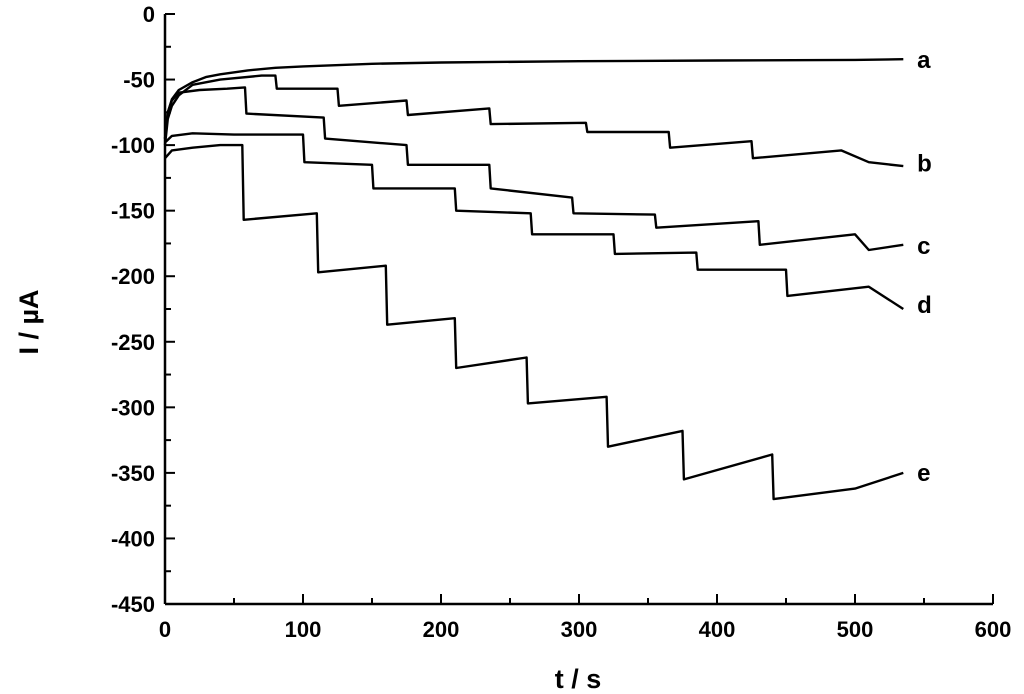  I want to click on y-tick-label: -150, so click(133, 211).